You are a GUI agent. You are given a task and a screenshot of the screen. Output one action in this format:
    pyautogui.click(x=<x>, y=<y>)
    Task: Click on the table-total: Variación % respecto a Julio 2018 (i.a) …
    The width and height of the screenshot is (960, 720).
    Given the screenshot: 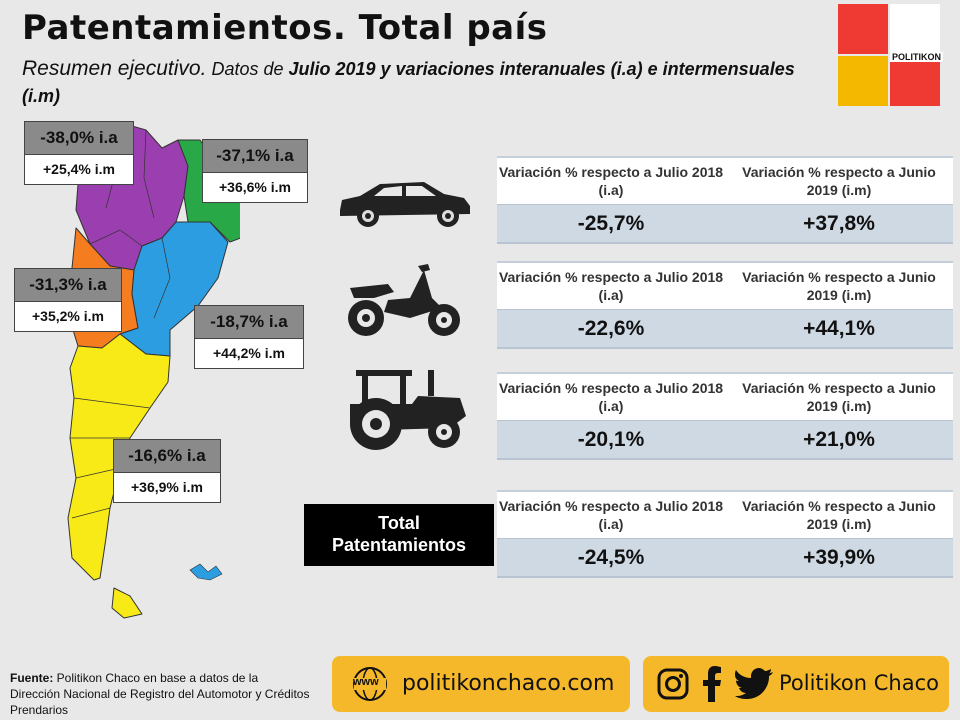 What is the action you would take?
    pyautogui.click(x=725, y=534)
    